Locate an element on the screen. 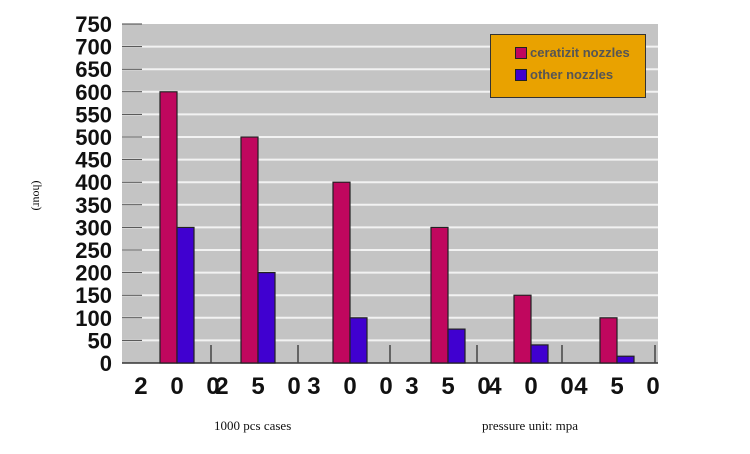  y-tick-label: 50 is located at coordinates (100, 340).